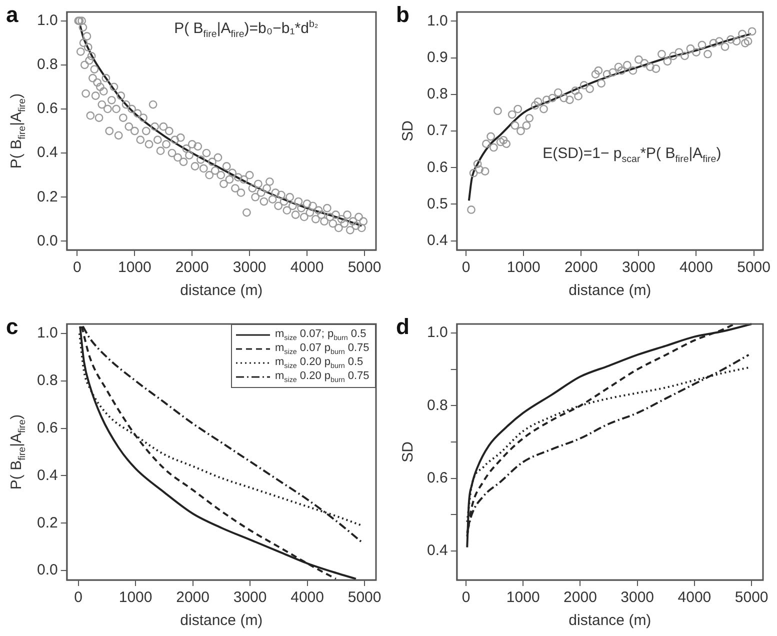 This screenshot has height=636, width=777. Describe the element at coordinates (437, 131) in the screenshot. I see `y-tick-label: 0.7` at that location.